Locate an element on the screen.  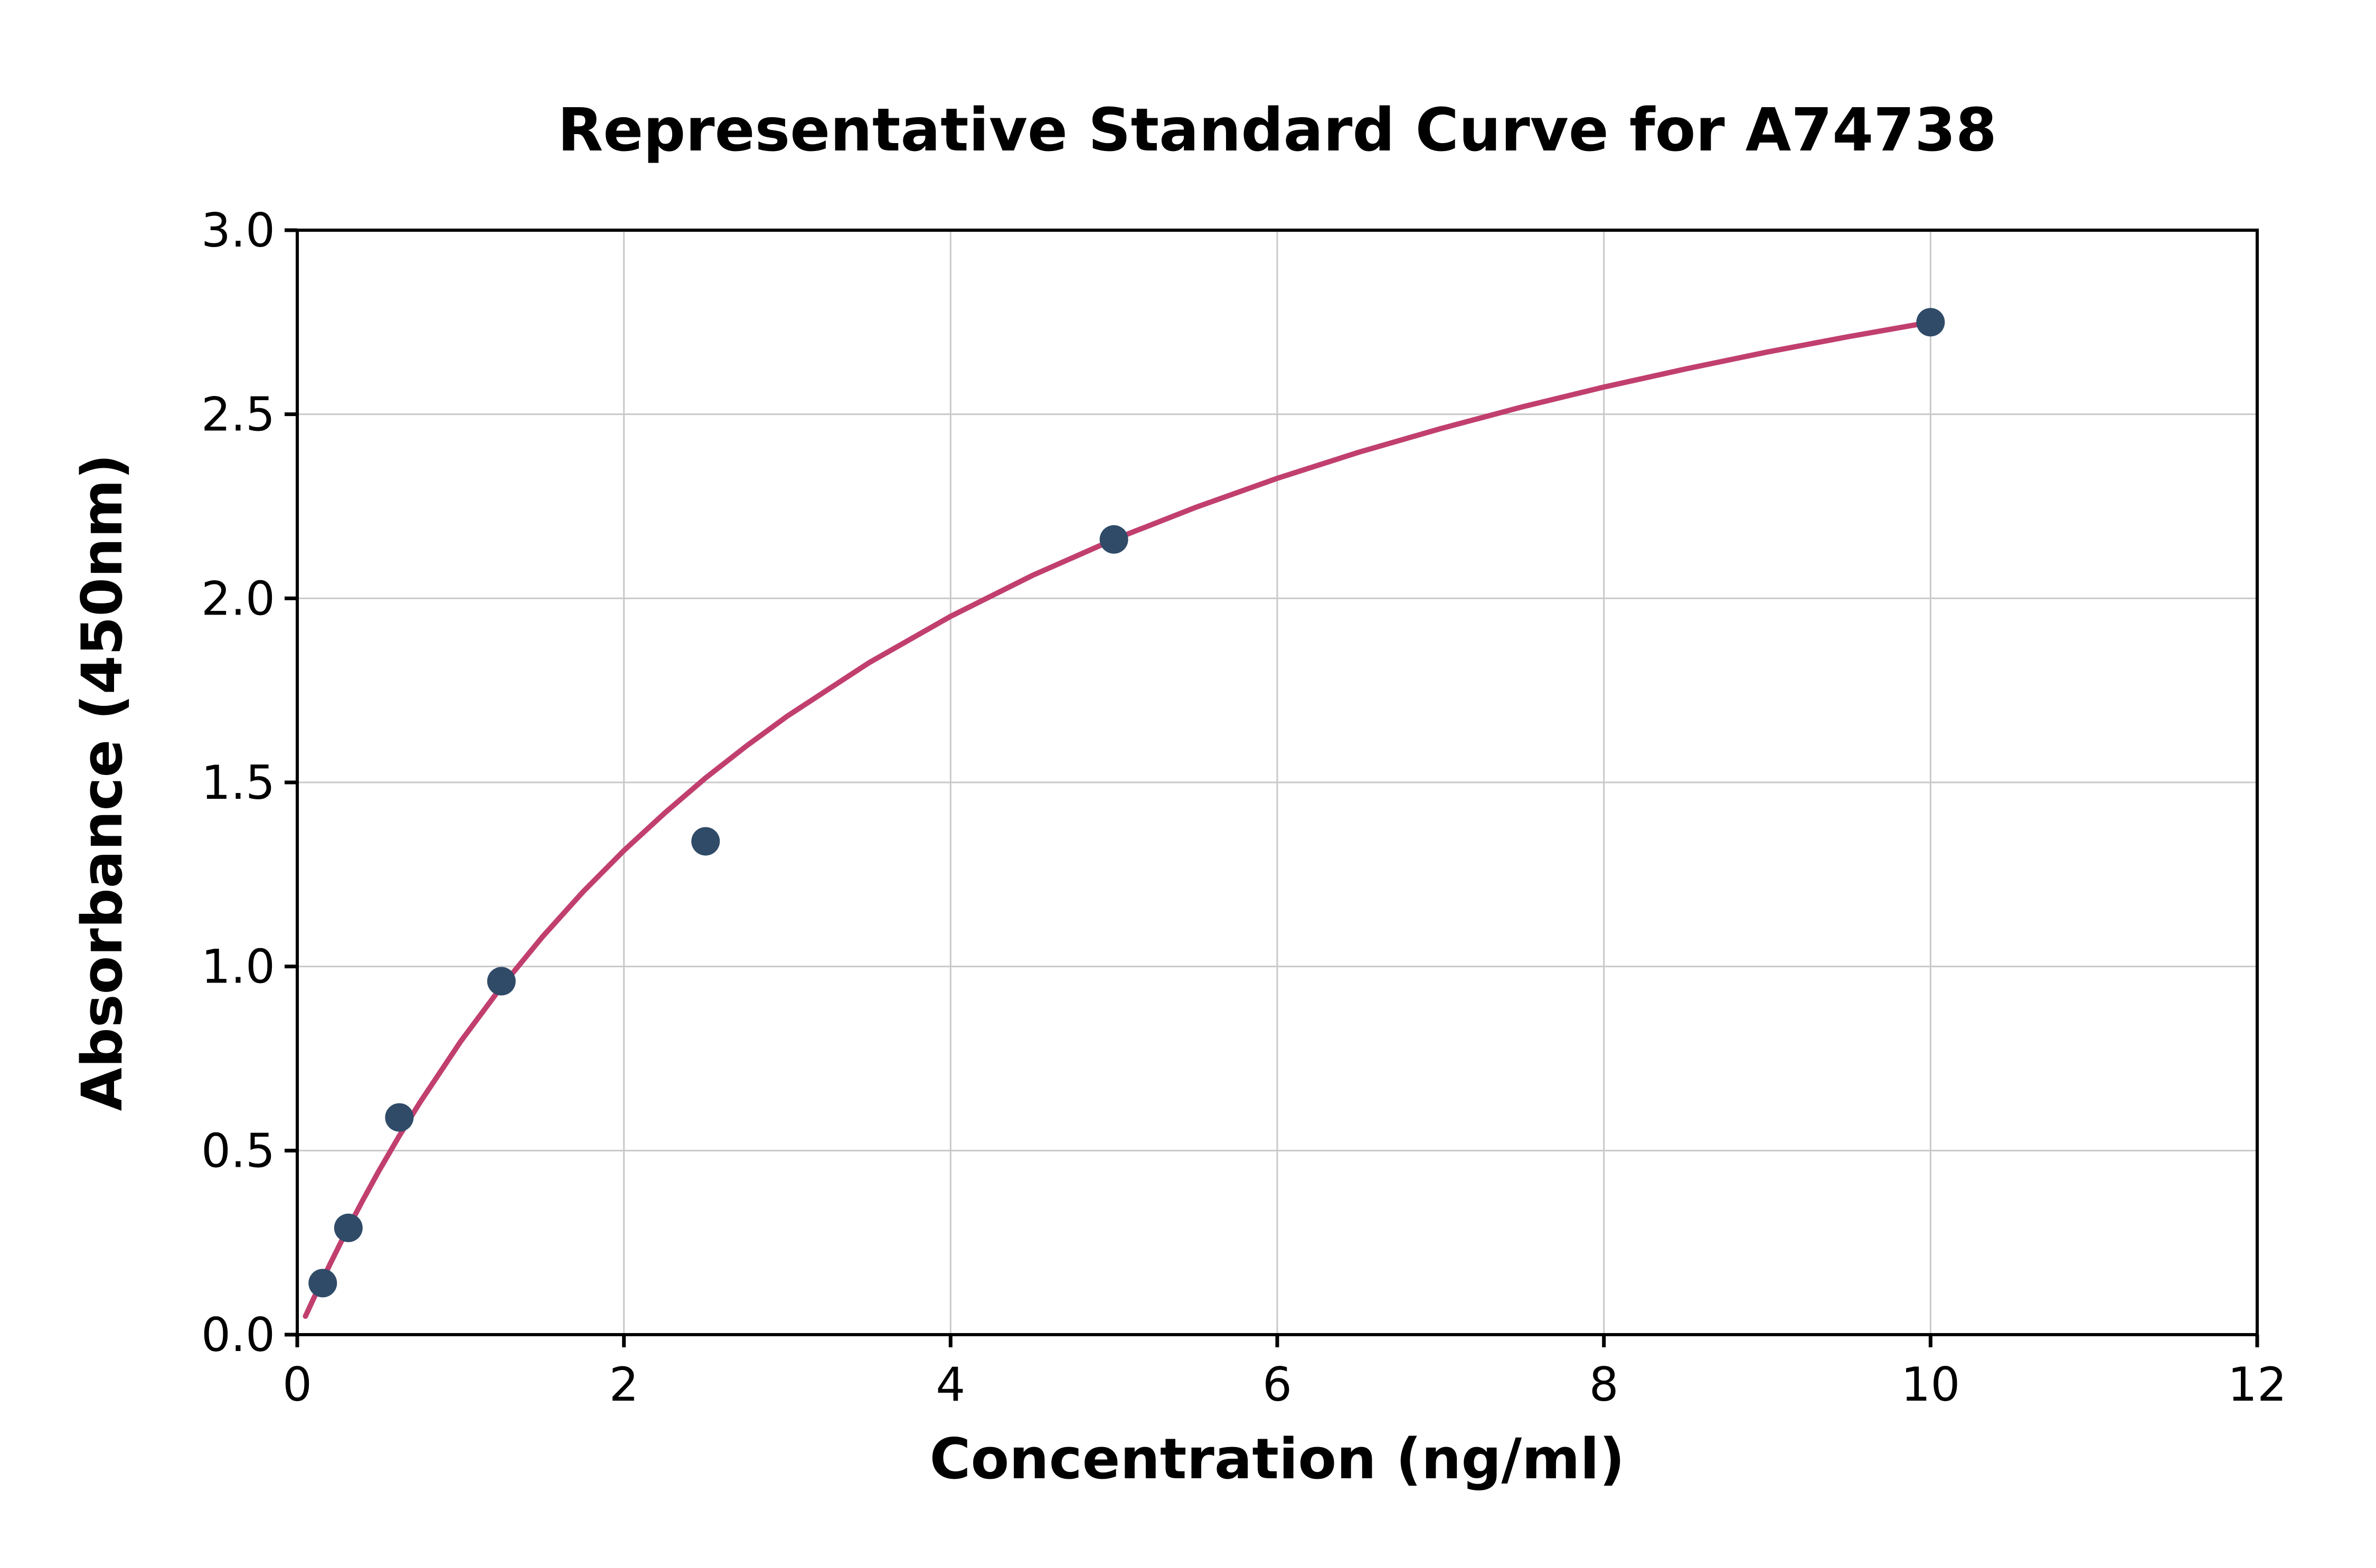
y-axis-label: Absorbance (450nm) is located at coordinates (102, 782).